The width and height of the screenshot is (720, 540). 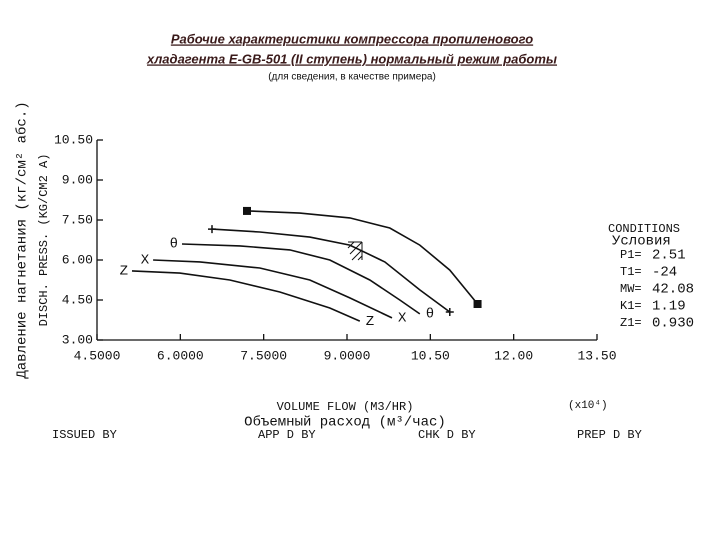 I want to click on x-axis-multiplier: (x10⁴), so click(x=588, y=406).